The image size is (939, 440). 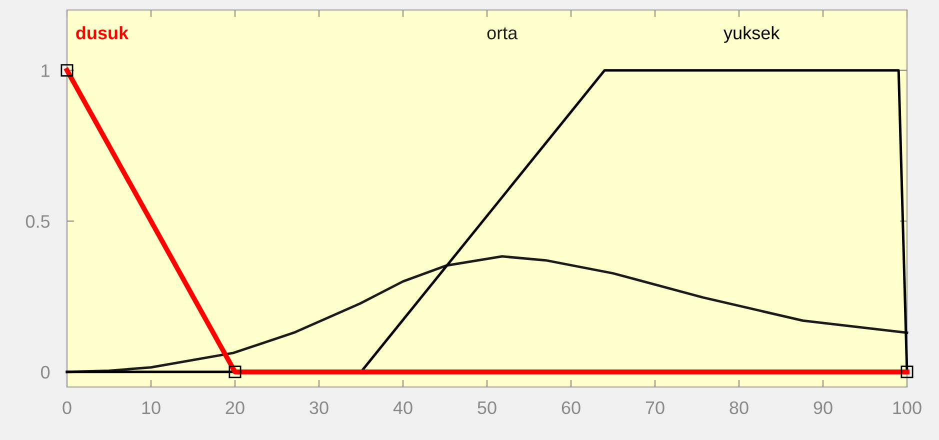 I want to click on text: orta, so click(x=502, y=34).